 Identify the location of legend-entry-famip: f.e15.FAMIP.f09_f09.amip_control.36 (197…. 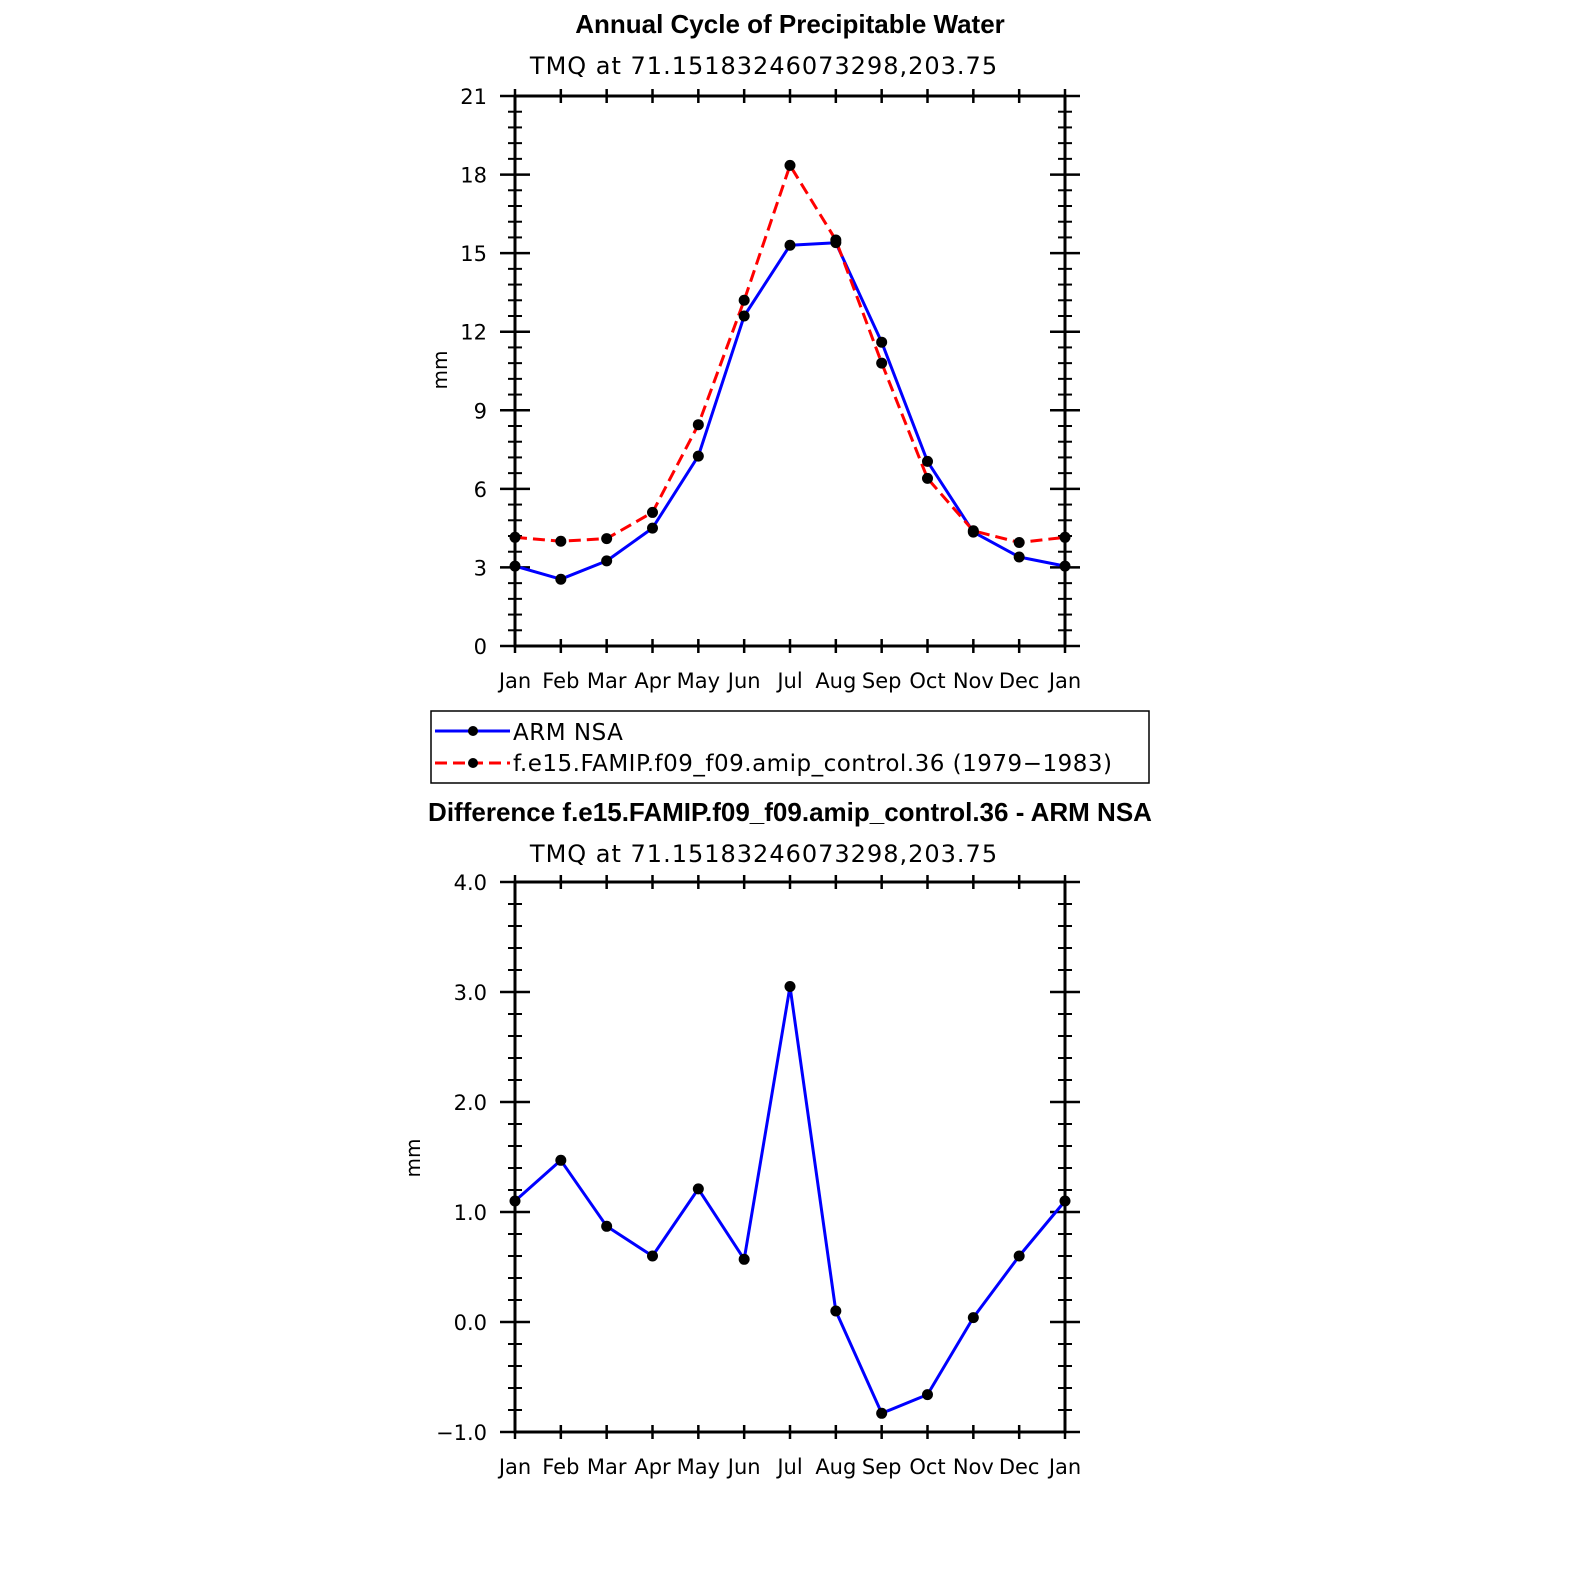
(812, 764).